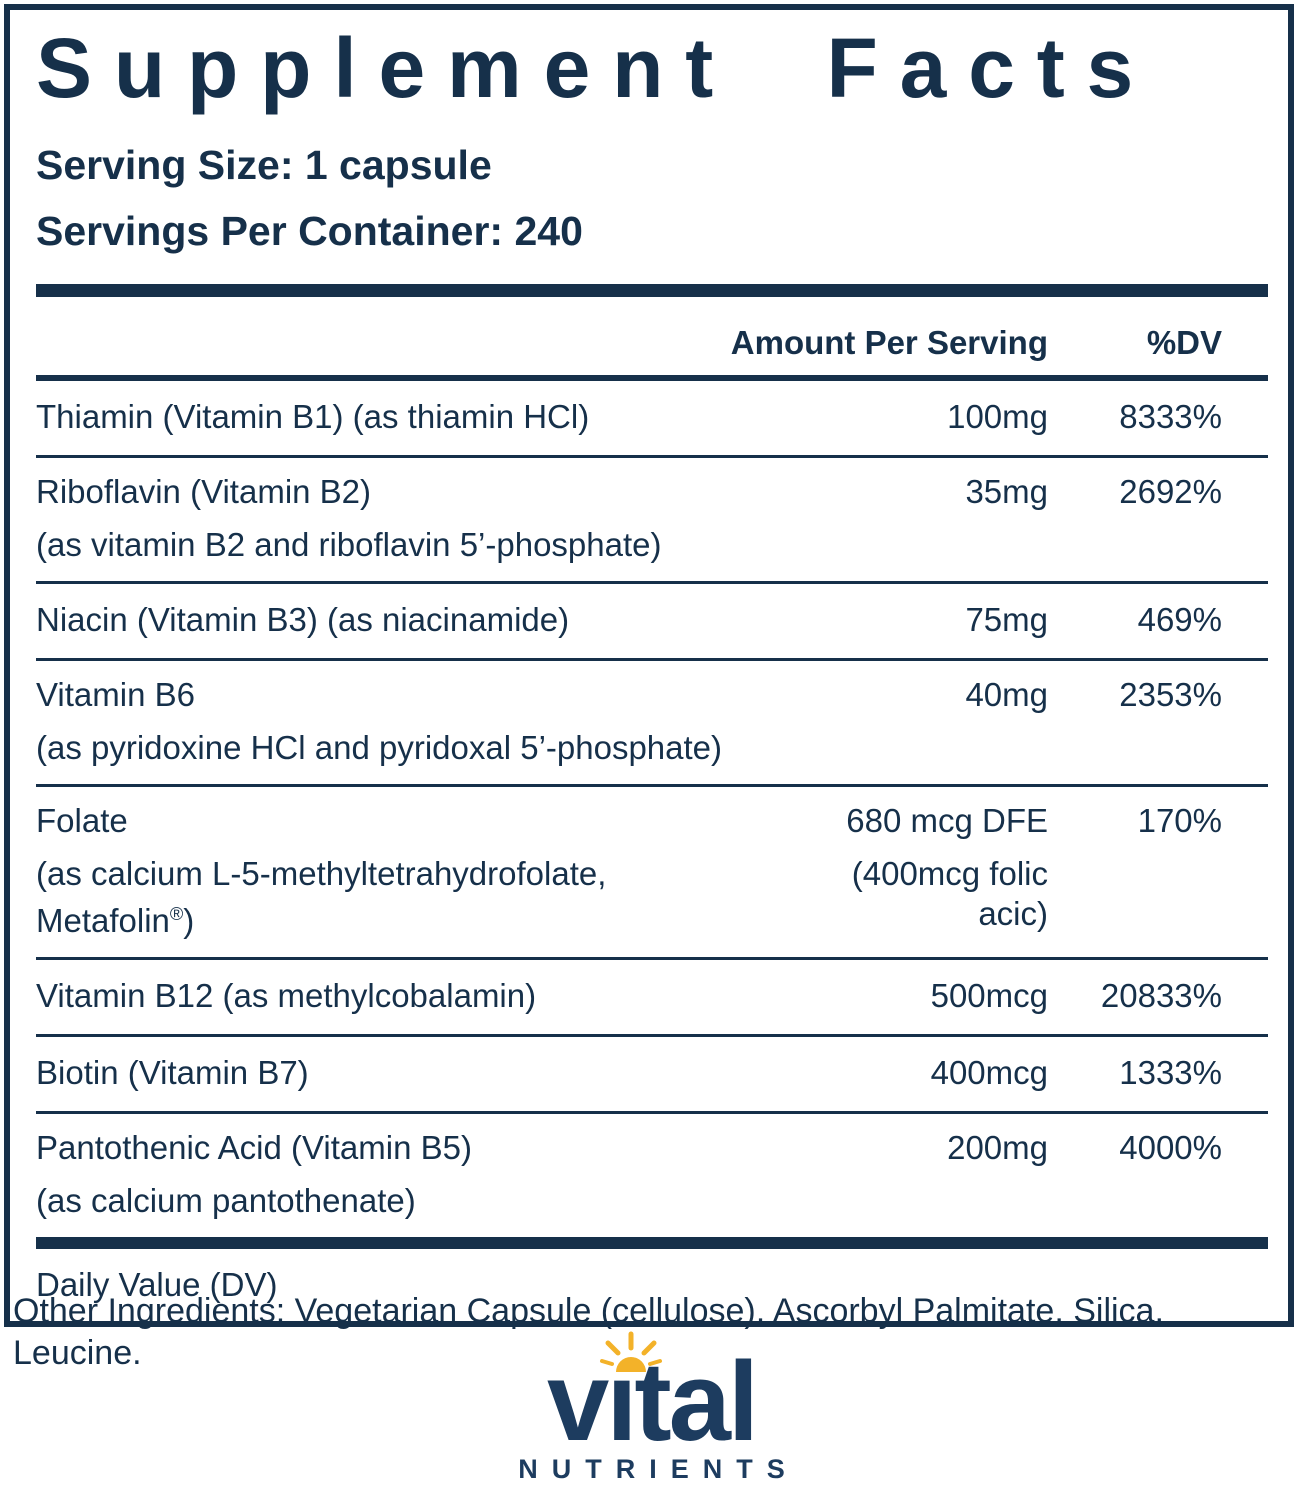  What do you see at coordinates (653, 1394) in the screenshot?
I see `brand-wordmark: vıtal` at bounding box center [653, 1394].